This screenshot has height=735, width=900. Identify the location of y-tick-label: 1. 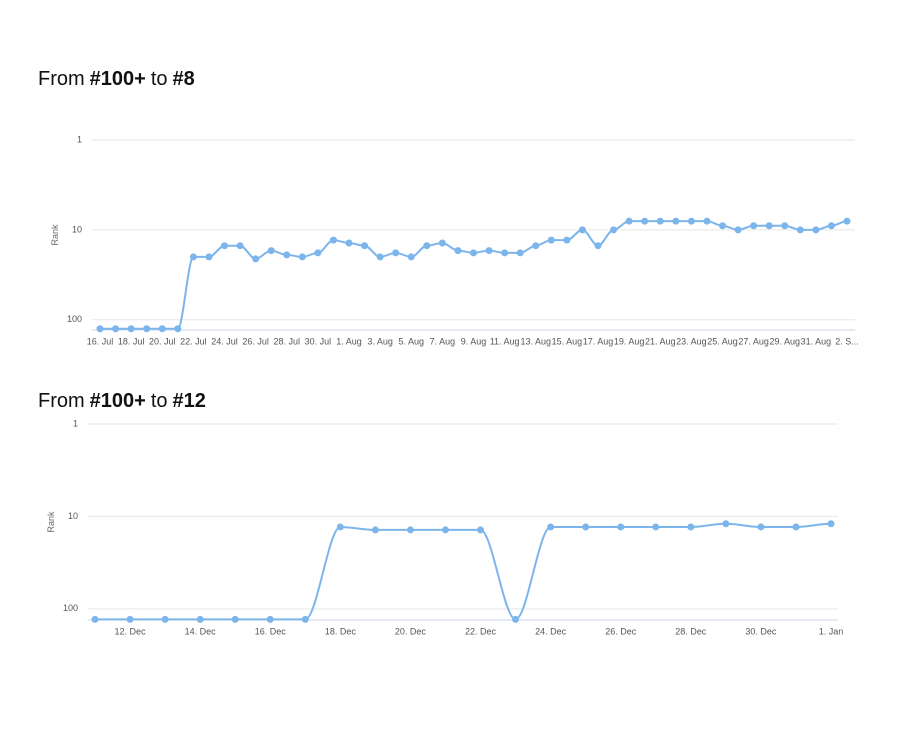
(75, 423).